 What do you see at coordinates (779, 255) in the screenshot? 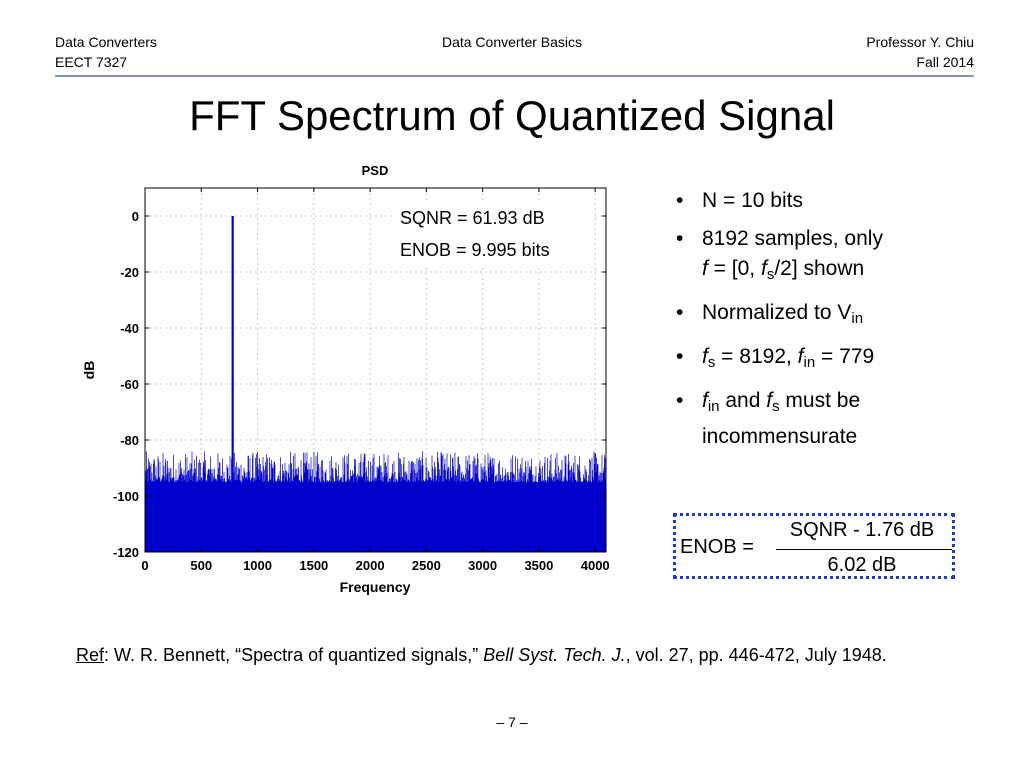
I see `bullet-samples: • 8192 samples, only f = [0, fs/2] shown` at bounding box center [779, 255].